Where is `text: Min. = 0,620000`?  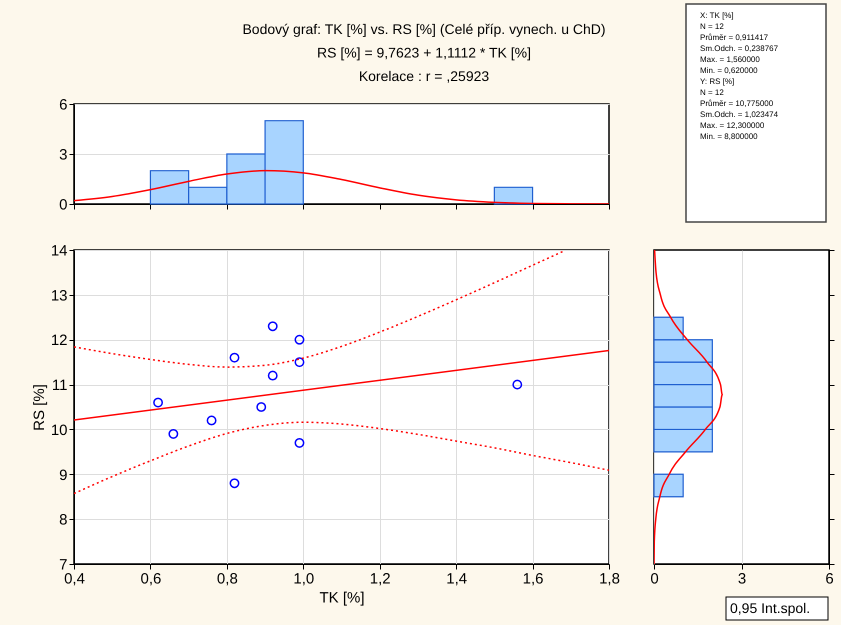
text: Min. = 0,620000 is located at coordinates (729, 70).